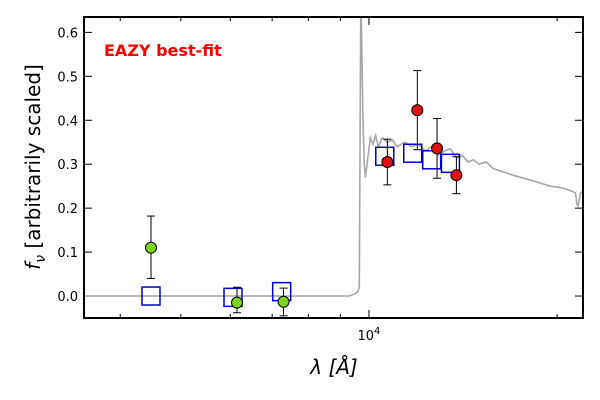  Describe the element at coordinates (366, 336) in the screenshot. I see `x-tick-label-base: 10` at that location.